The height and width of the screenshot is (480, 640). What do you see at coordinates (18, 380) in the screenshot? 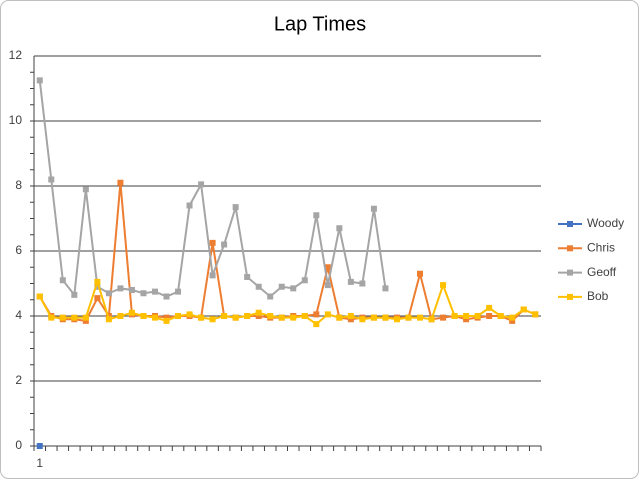
I see `y-tick-label: 2` at bounding box center [18, 380].